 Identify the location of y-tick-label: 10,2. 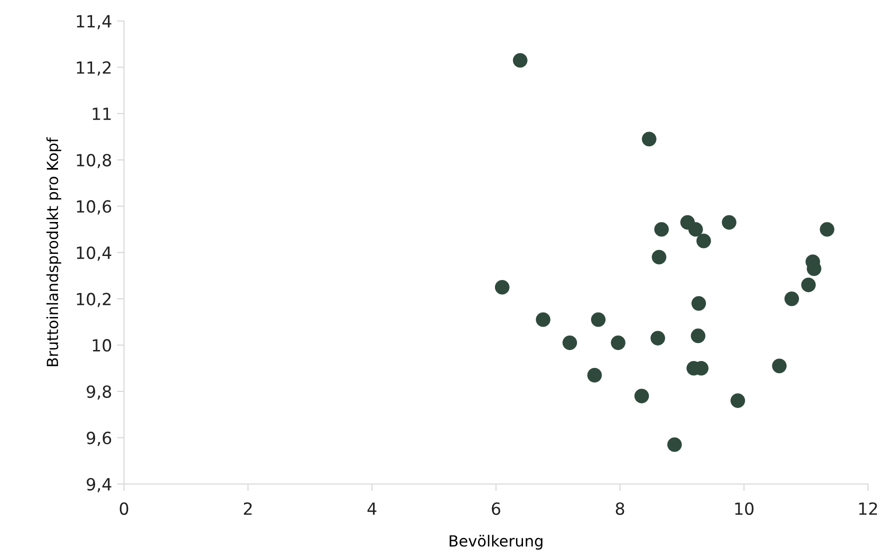
(93, 300).